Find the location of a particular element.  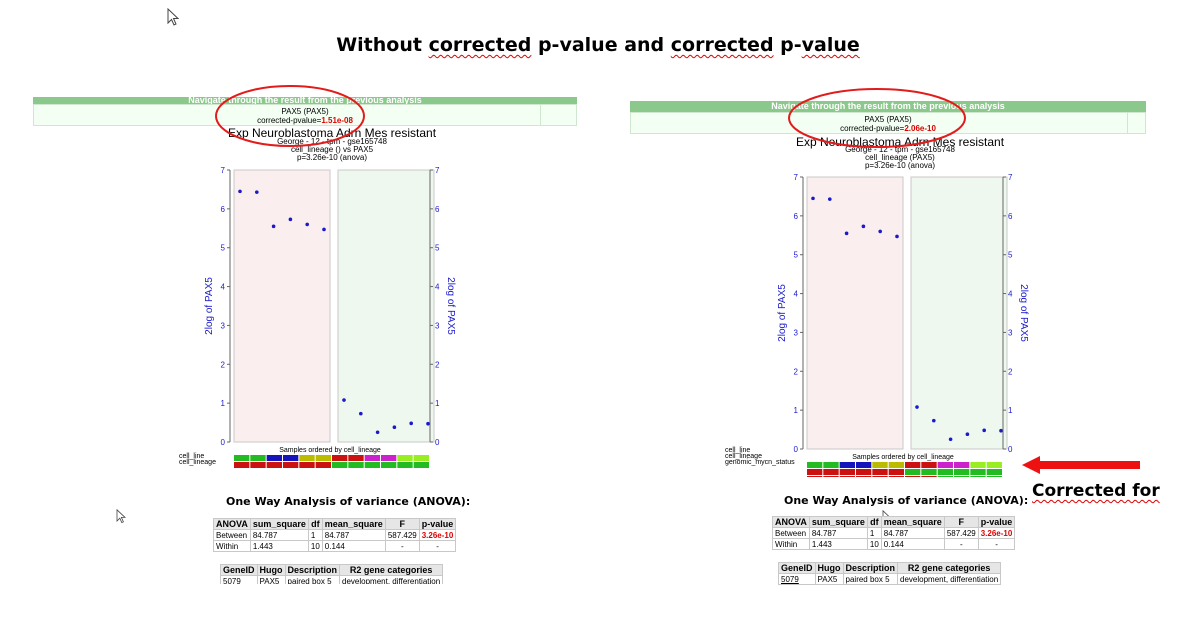

chart-title: Exp Neuroblastoma Adrn Mes resistant is located at coordinates (332, 133).